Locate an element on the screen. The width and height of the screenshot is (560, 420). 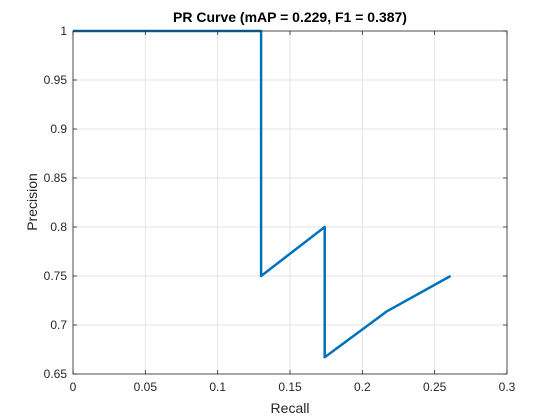
x-tick-label: 0.3 is located at coordinates (507, 387).